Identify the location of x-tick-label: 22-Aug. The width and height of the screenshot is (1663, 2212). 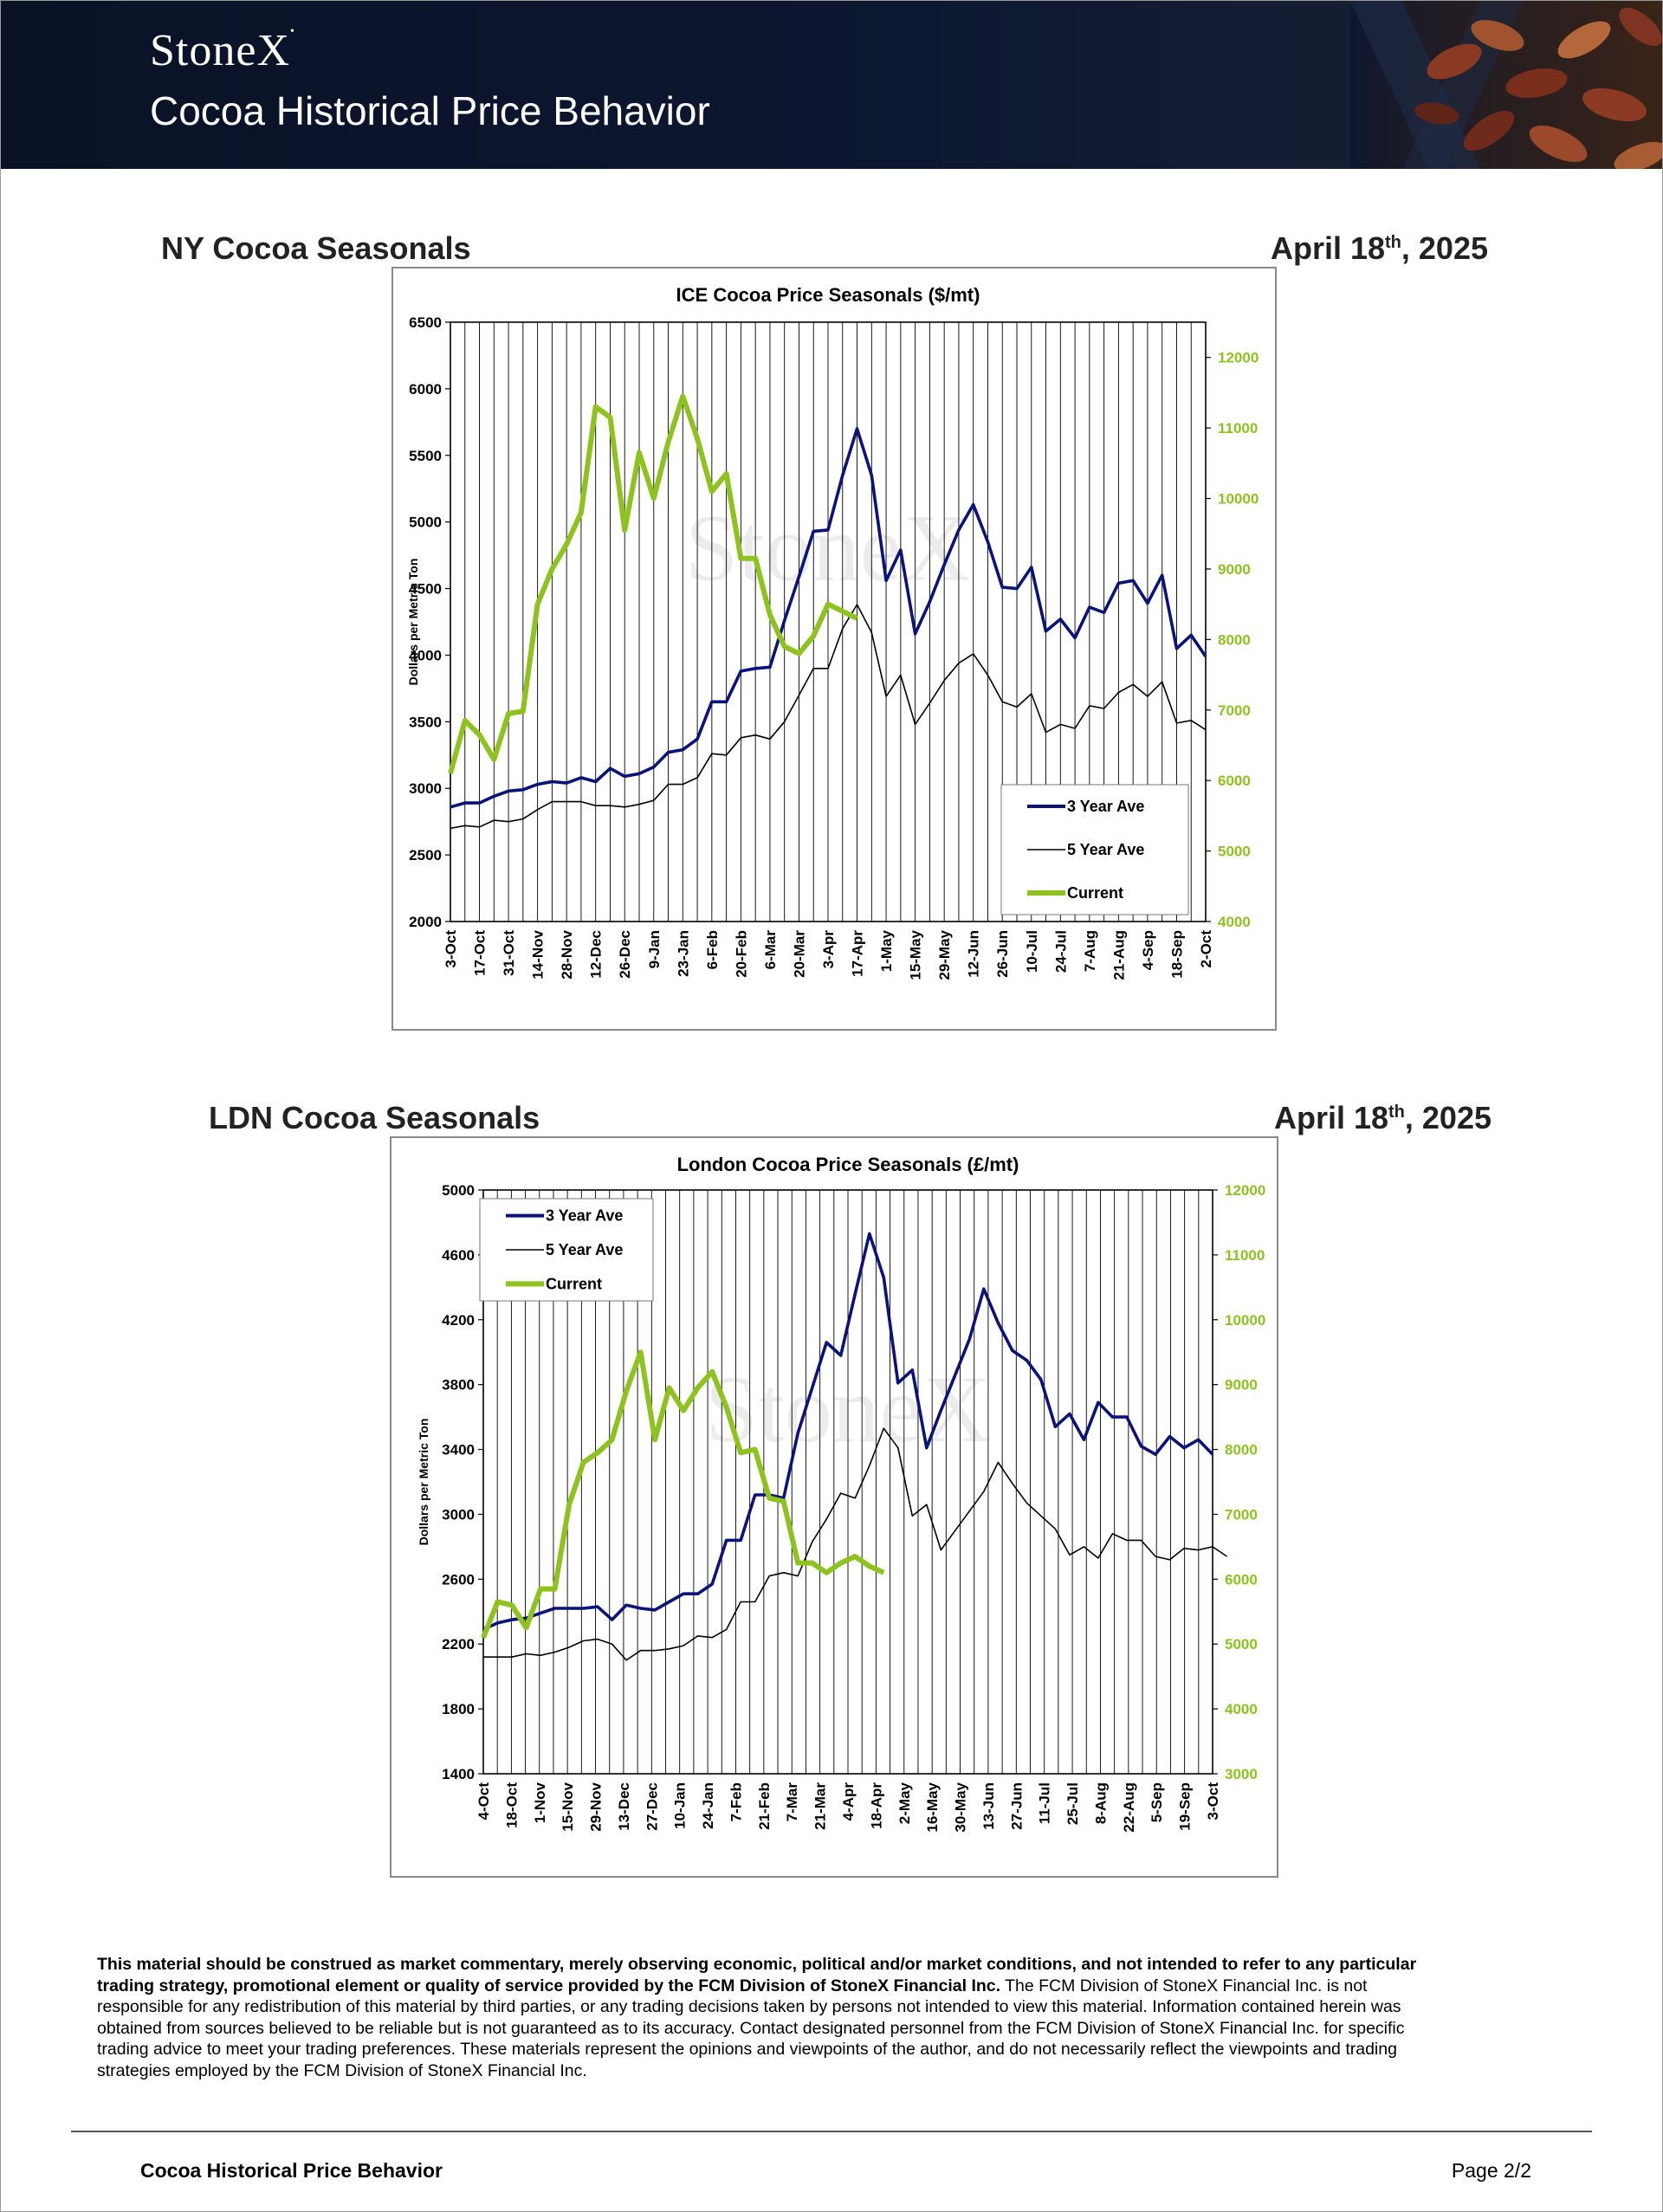
(1129, 1807).